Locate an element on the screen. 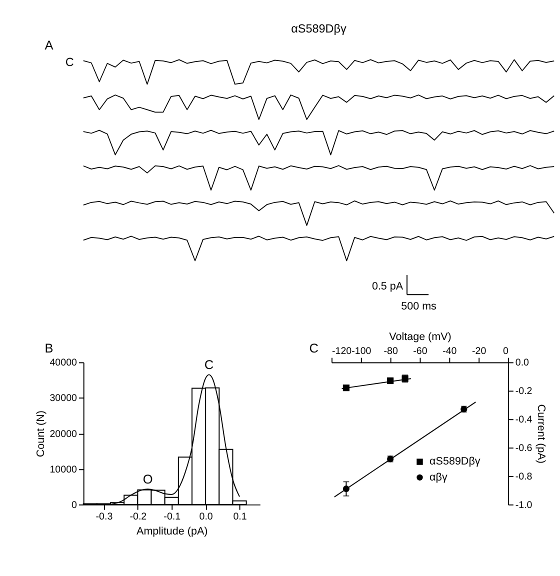 This screenshot has height=576, width=560. y-tick-label: -0.2 is located at coordinates (523, 392).